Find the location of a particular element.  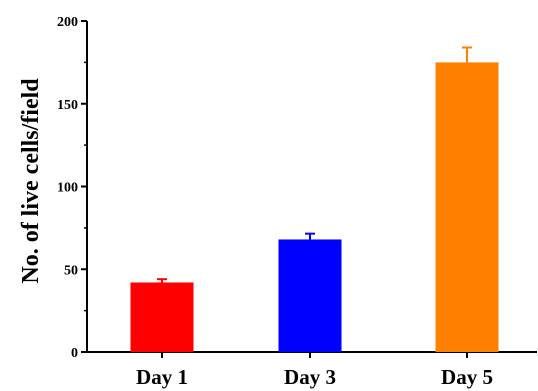

y-tick-label: 100 is located at coordinates (67, 188).